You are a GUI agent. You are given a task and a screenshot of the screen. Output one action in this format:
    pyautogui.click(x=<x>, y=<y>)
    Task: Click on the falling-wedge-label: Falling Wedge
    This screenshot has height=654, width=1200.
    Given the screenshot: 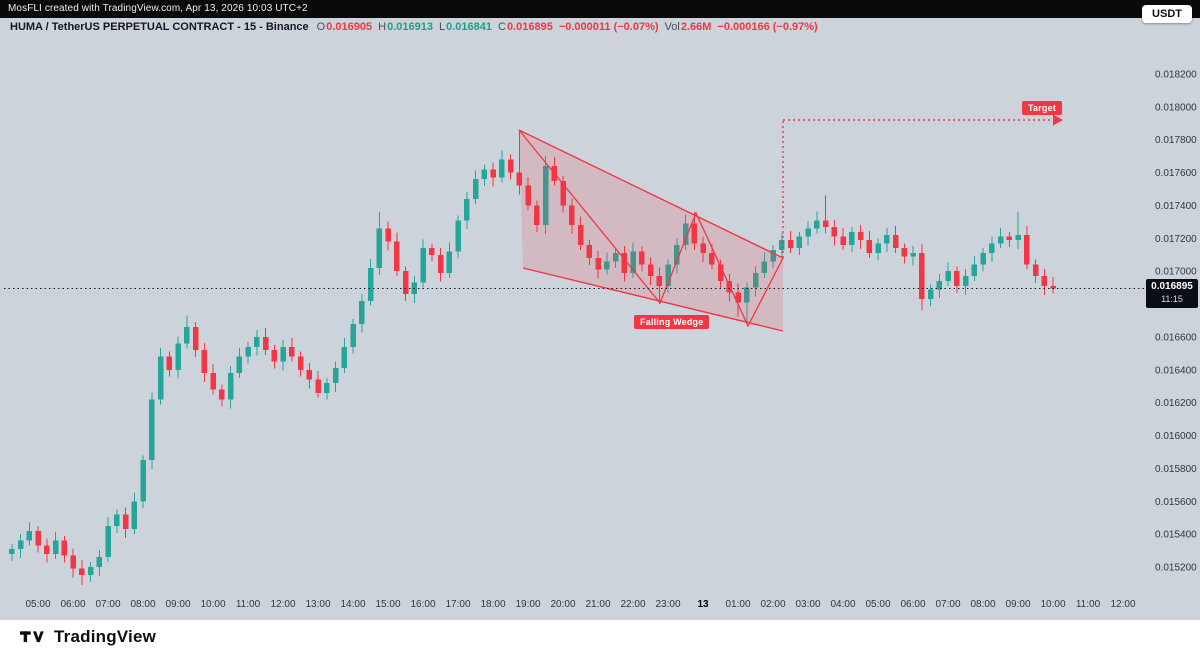 What is the action you would take?
    pyautogui.click(x=672, y=322)
    